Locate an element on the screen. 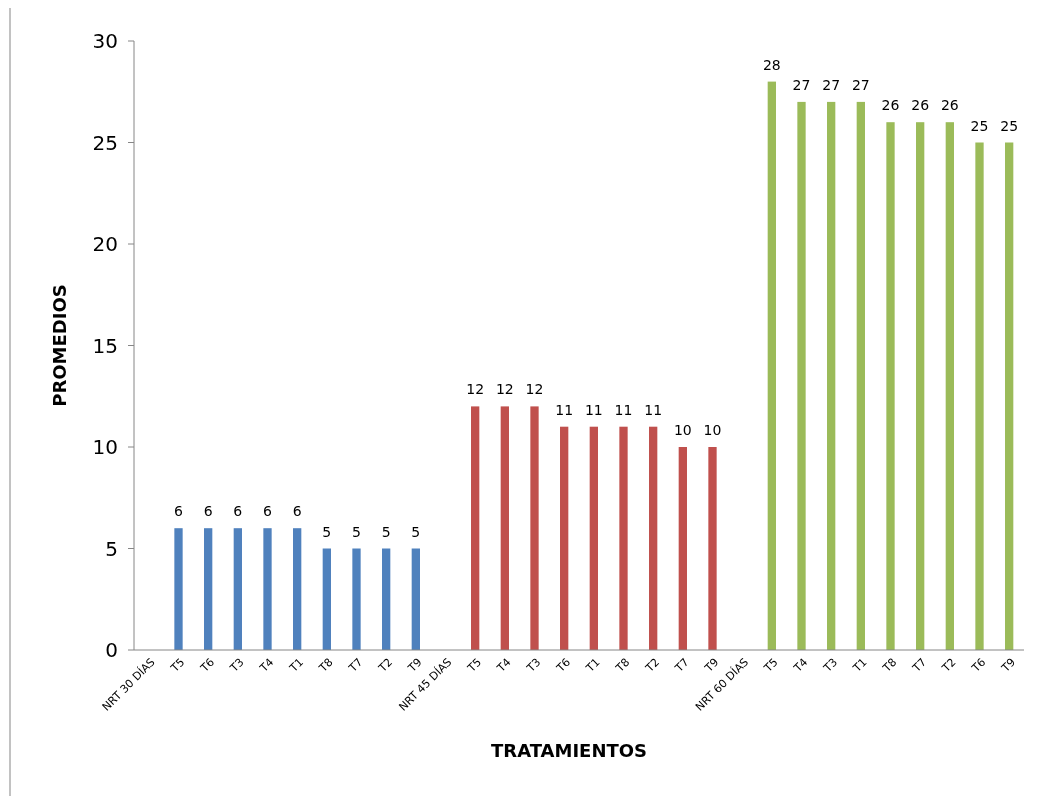 The image size is (1040, 796). y-tick-label: 20 is located at coordinates (105, 244).